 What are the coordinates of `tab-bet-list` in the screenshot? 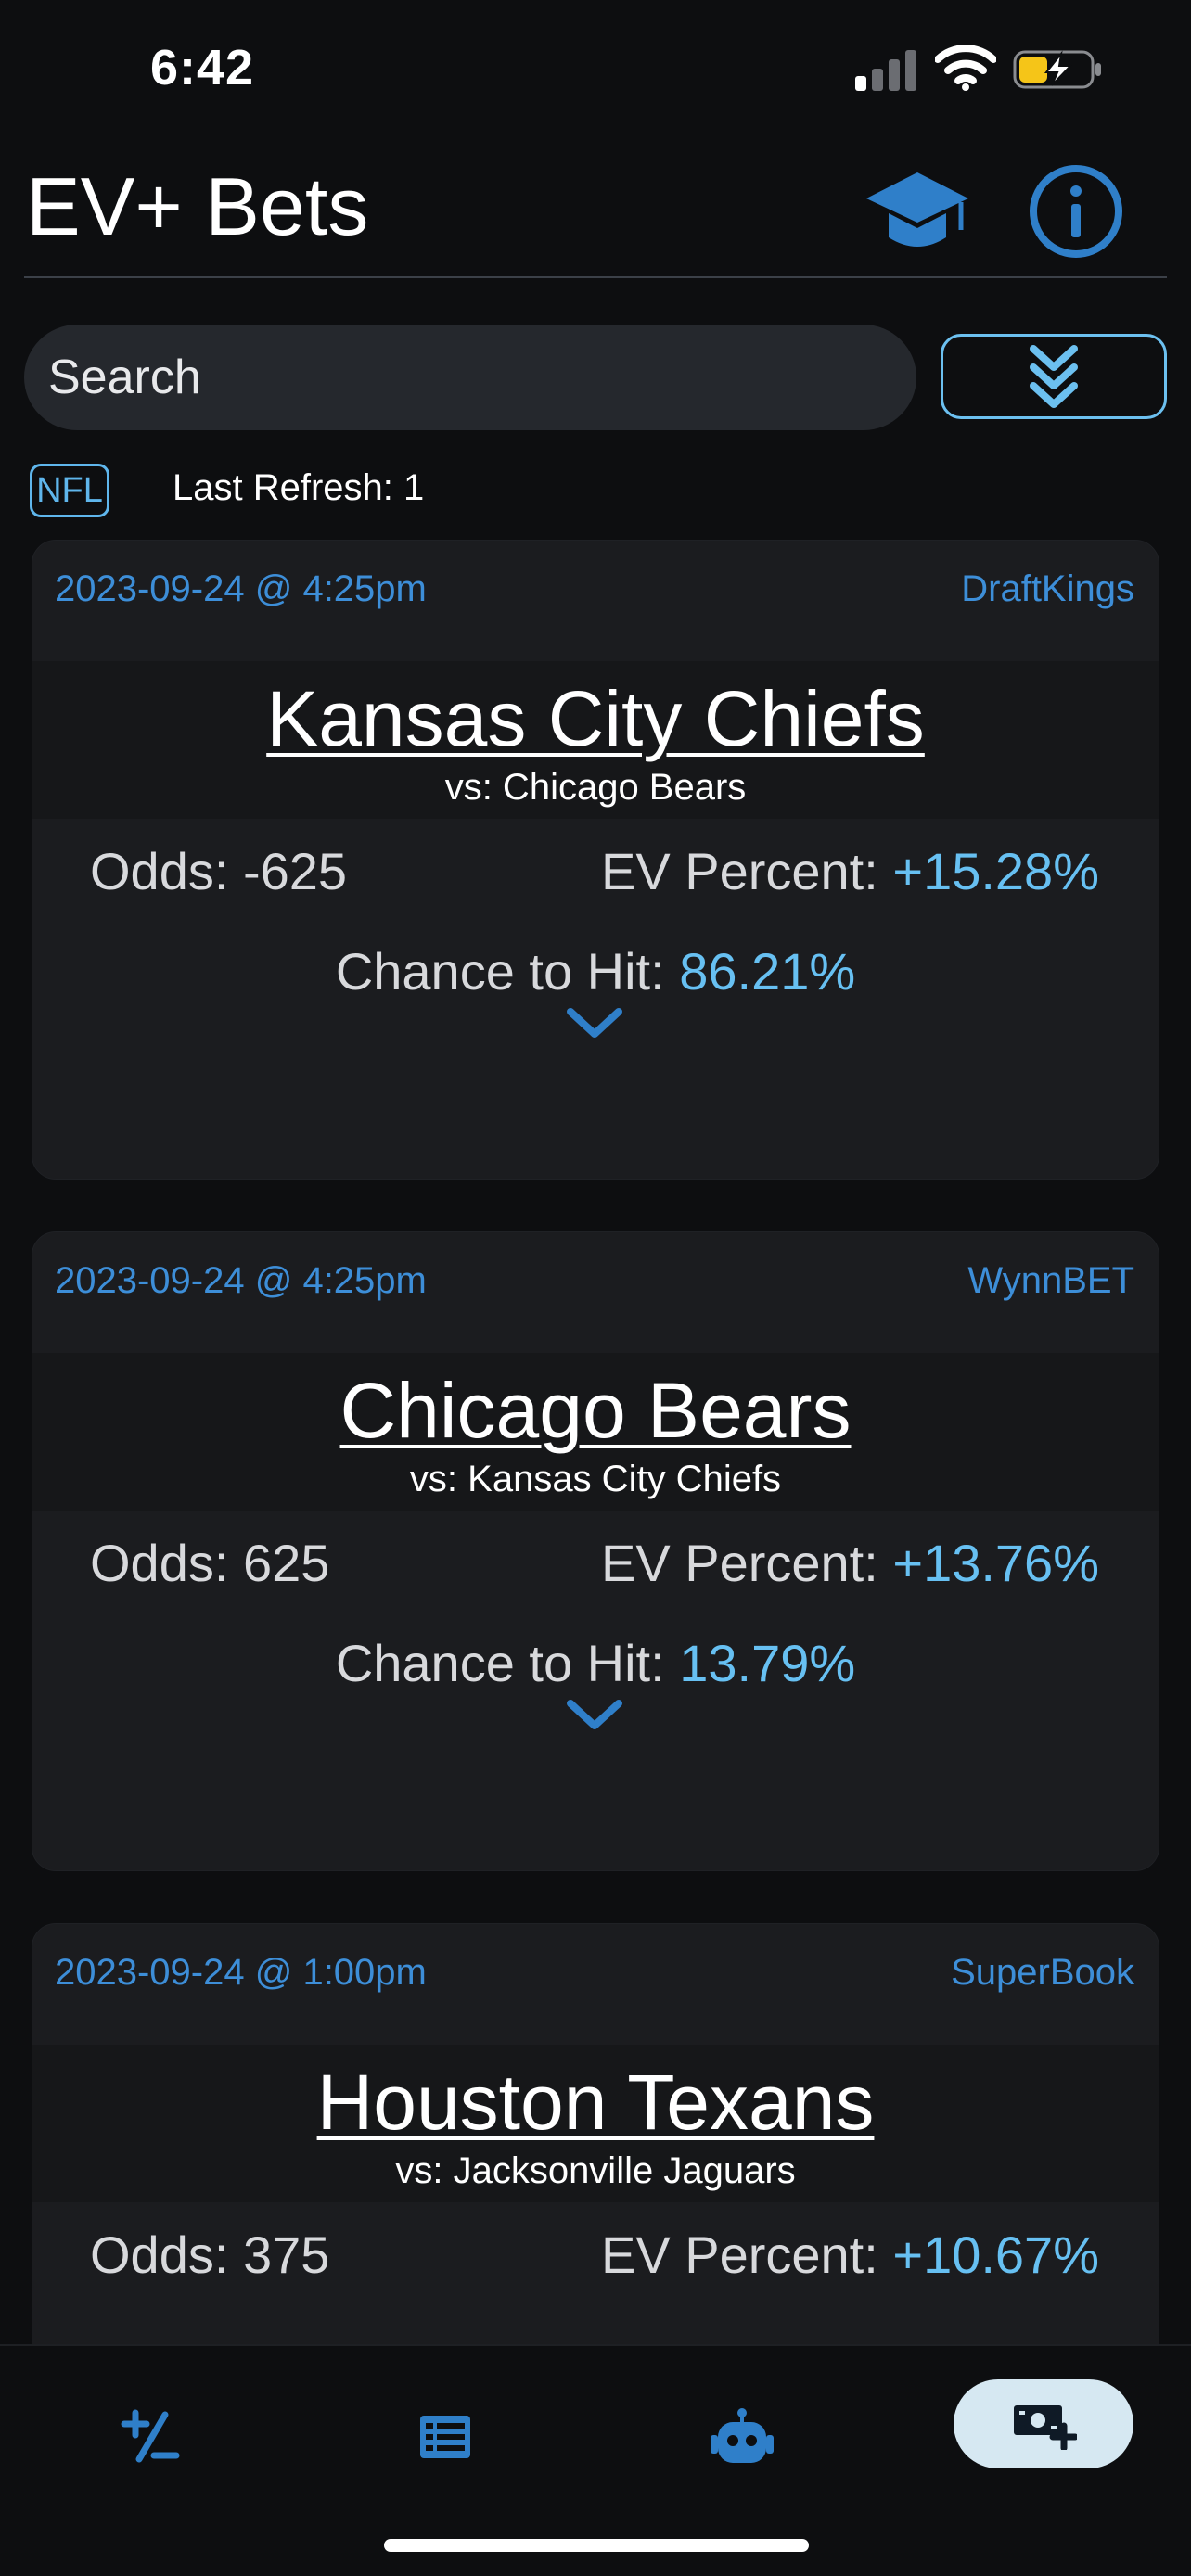 It's located at (445, 2437).